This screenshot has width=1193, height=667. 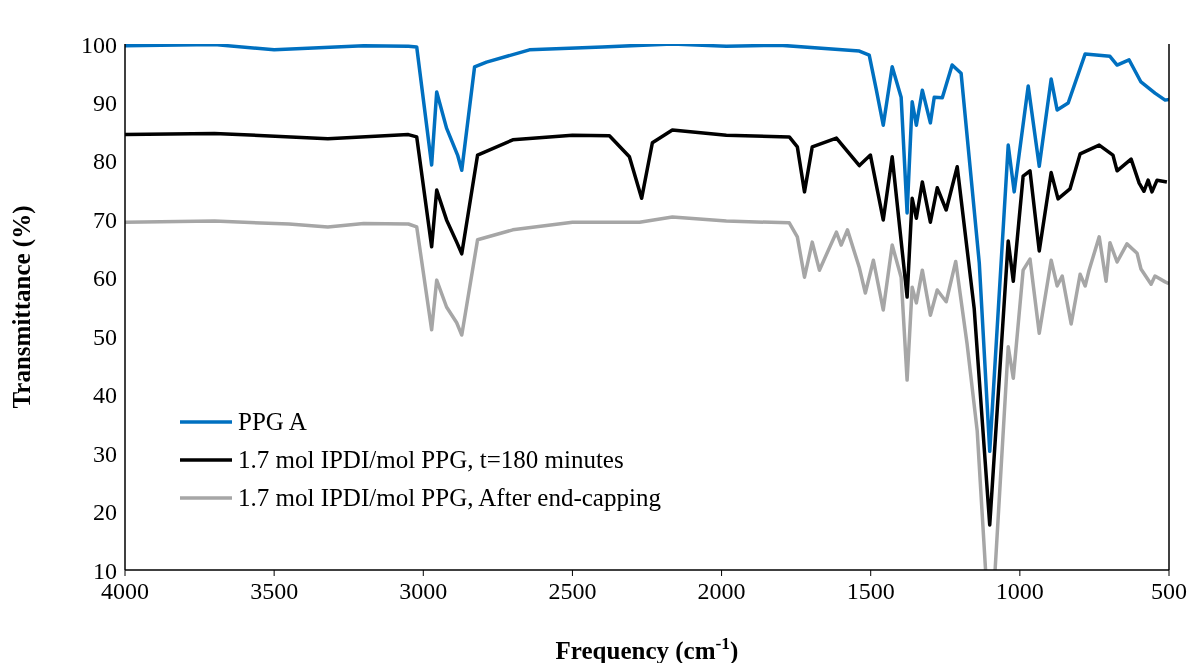 What do you see at coordinates (105, 395) in the screenshot?
I see `y-tick-label: 40` at bounding box center [105, 395].